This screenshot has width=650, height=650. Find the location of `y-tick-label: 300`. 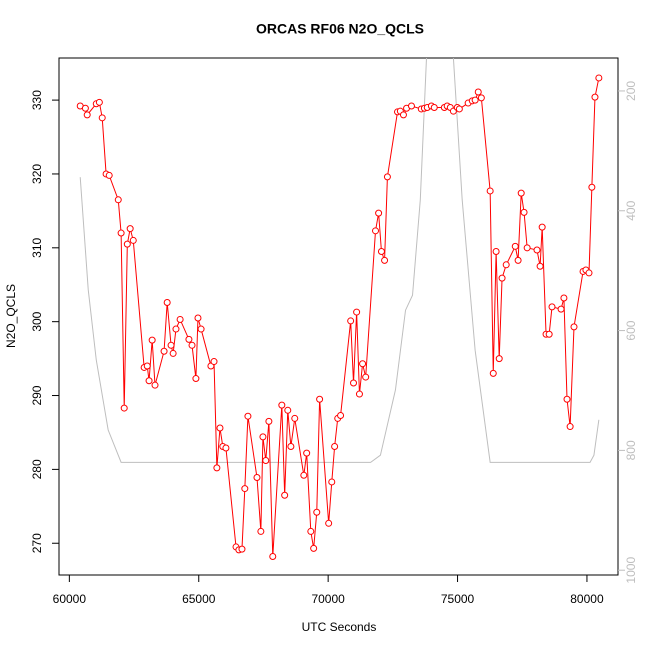

y-tick-label: 300 is located at coordinates (37, 321).